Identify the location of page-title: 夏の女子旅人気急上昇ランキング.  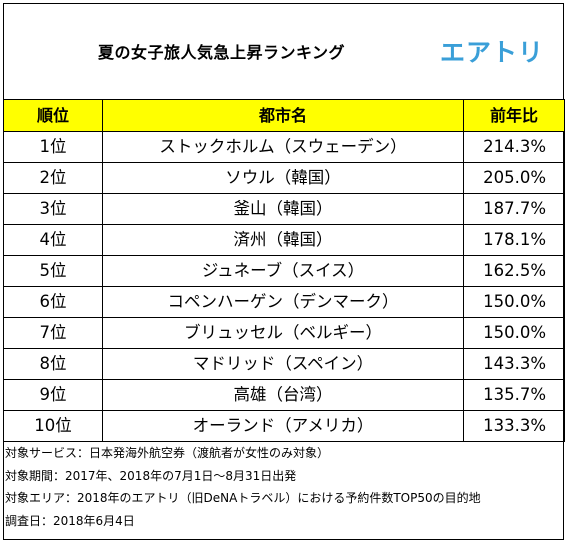
(222, 52).